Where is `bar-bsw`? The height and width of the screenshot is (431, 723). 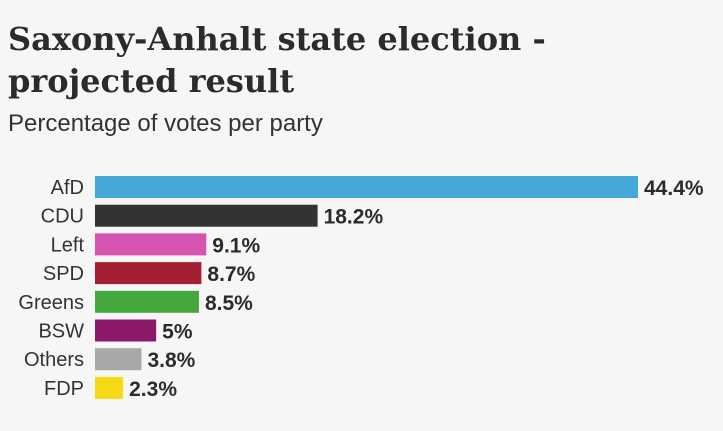 bar-bsw is located at coordinates (126, 330).